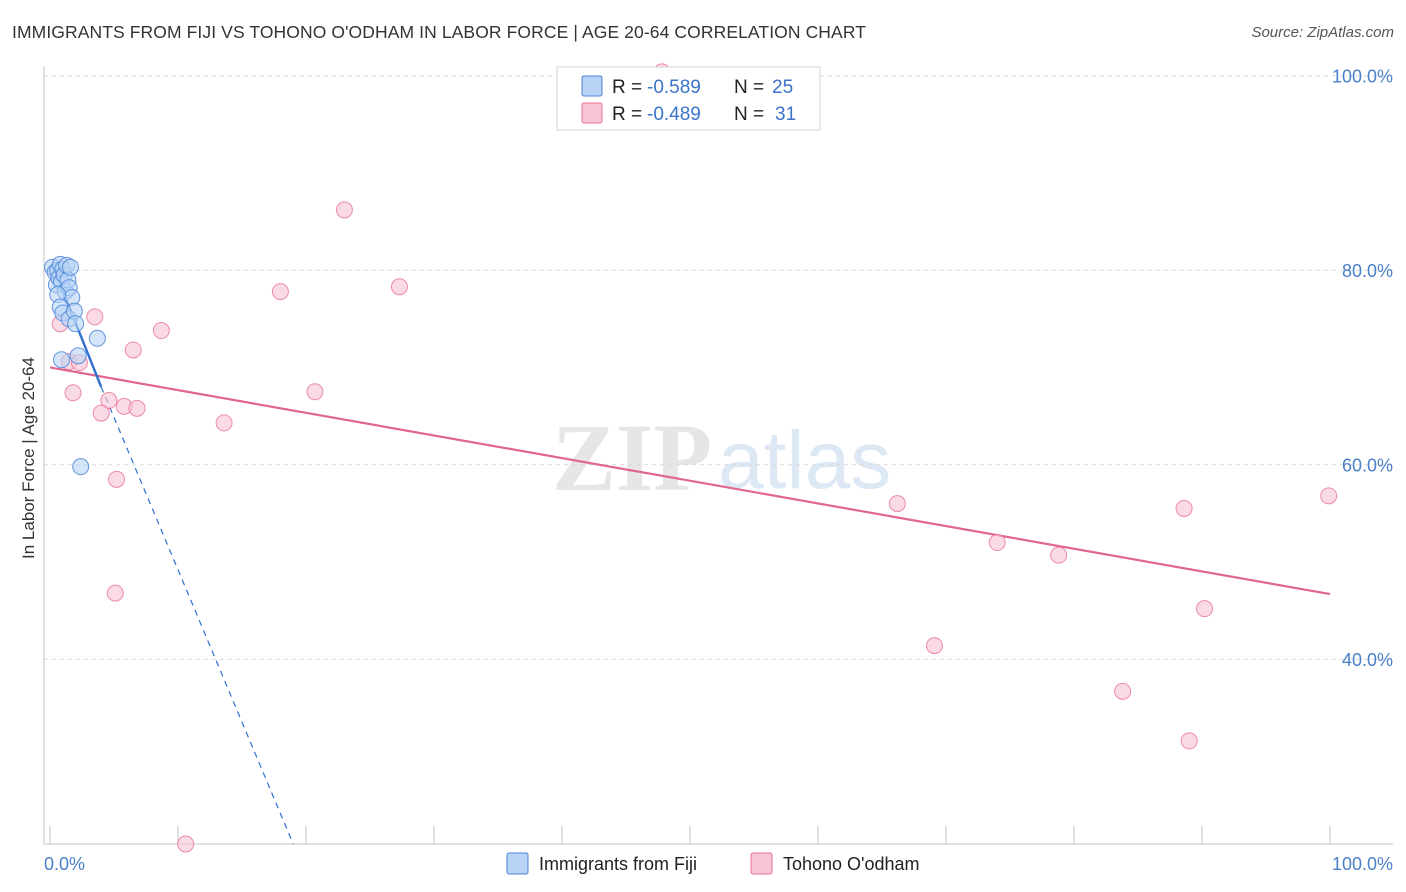 The image size is (1406, 892). Describe the element at coordinates (1362, 77) in the screenshot. I see `y-tick-label: 100.0%` at that location.